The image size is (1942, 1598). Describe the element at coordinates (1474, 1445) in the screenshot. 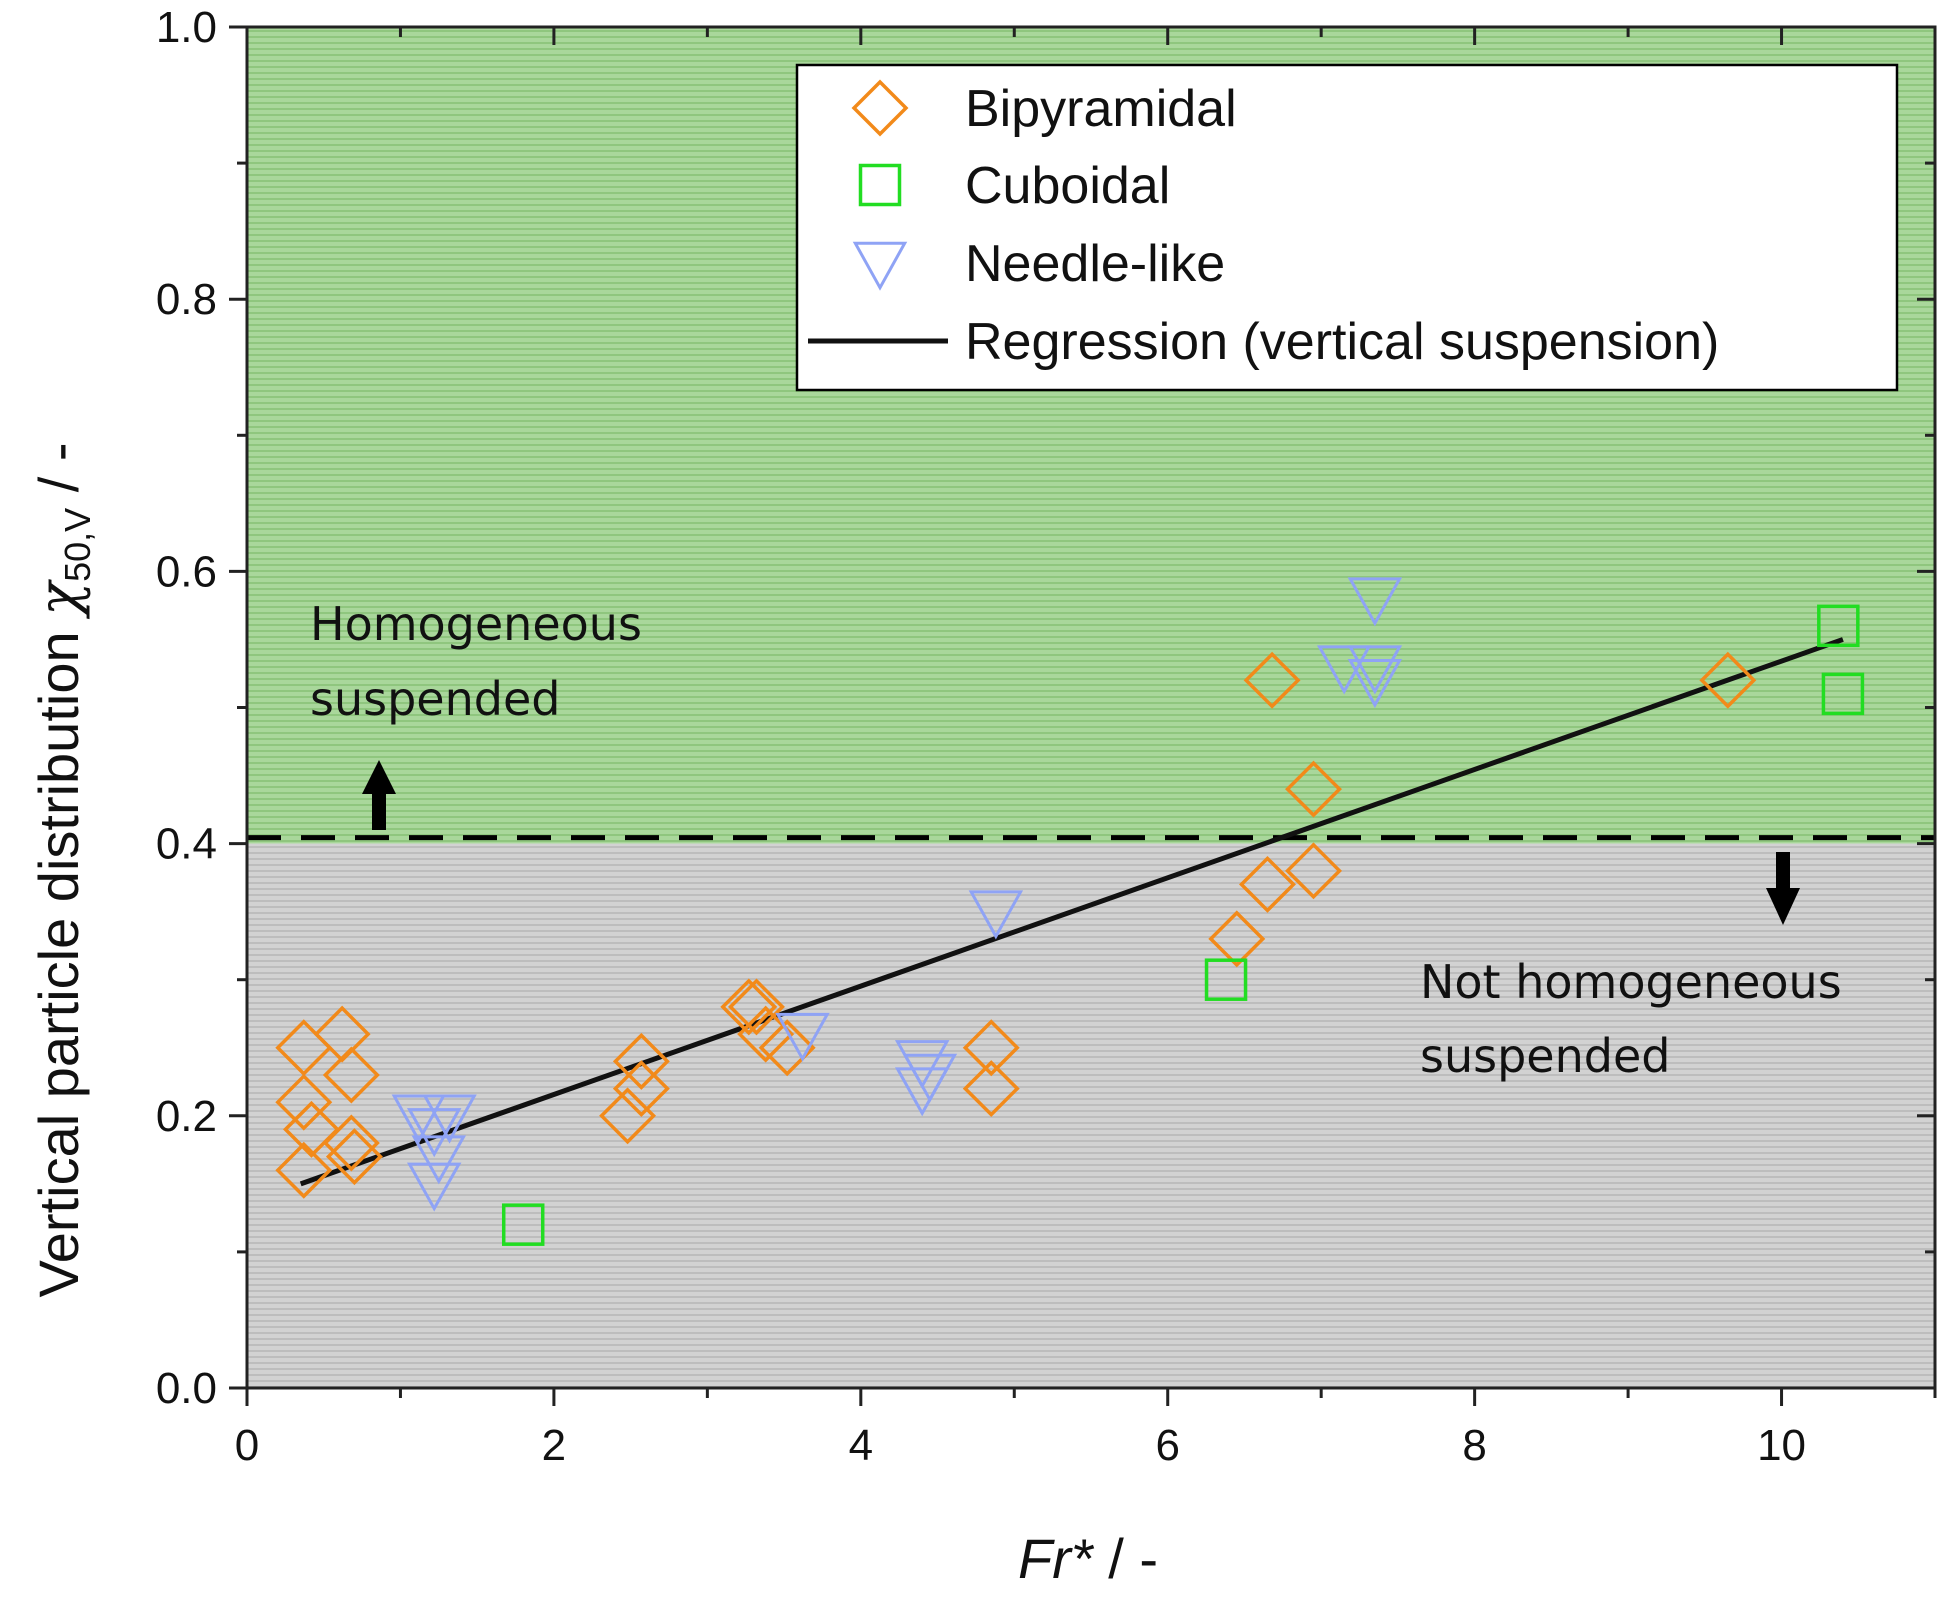

I see `x-tick-label: 8` at that location.